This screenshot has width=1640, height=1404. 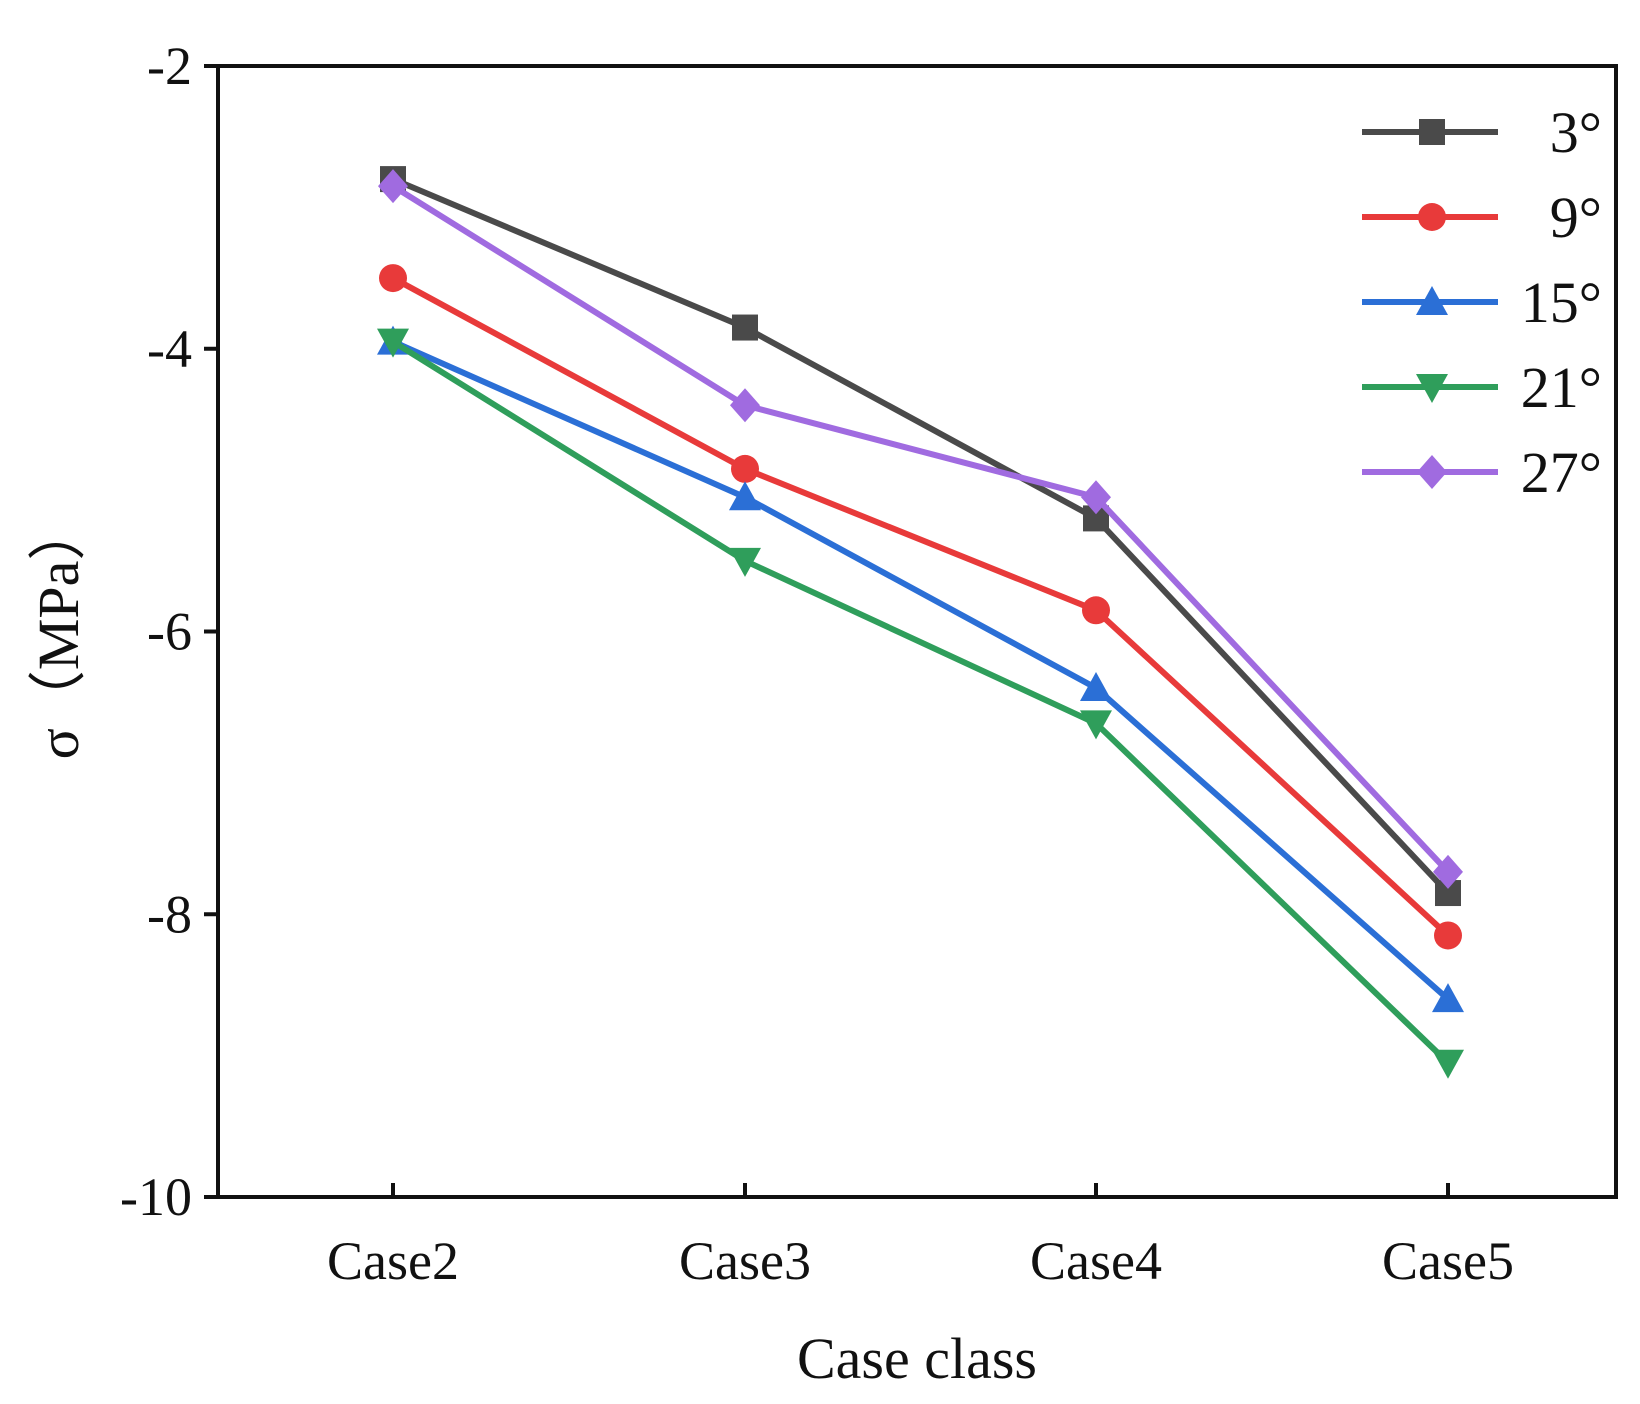 What do you see at coordinates (917, 1358) in the screenshot?
I see `x-axis-title: Case class` at bounding box center [917, 1358].